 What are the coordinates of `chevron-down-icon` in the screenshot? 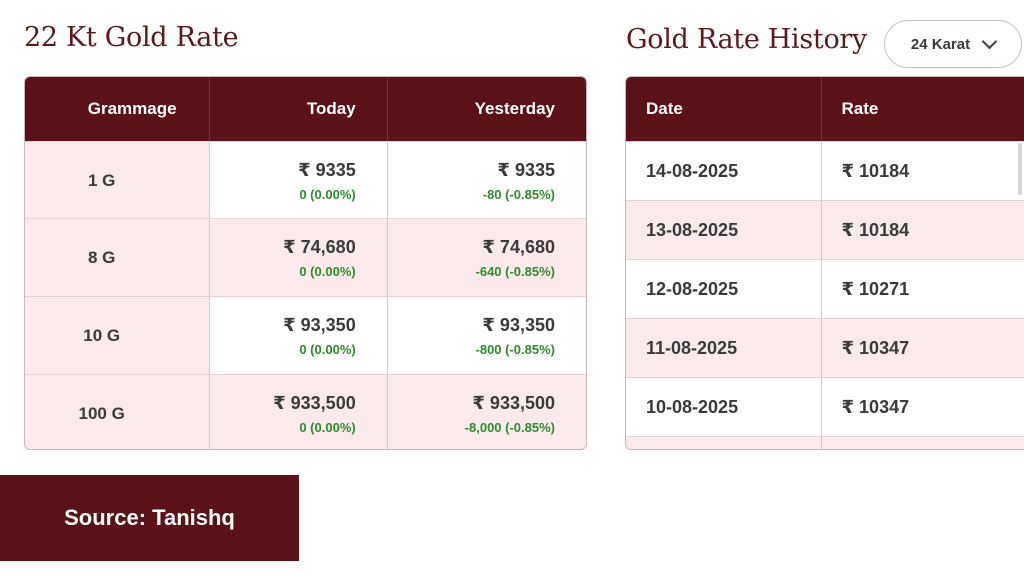 It's located at (989, 41).